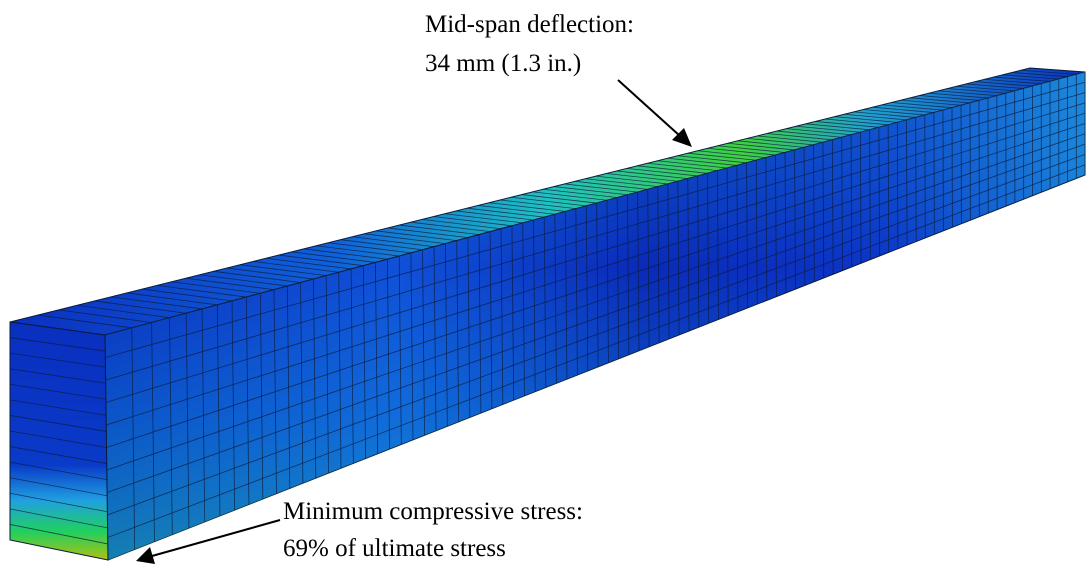 The image size is (1087, 569). I want to click on annotation-top: Mid-span deflection: 34 mm (1.3 in.), so click(558, 79).